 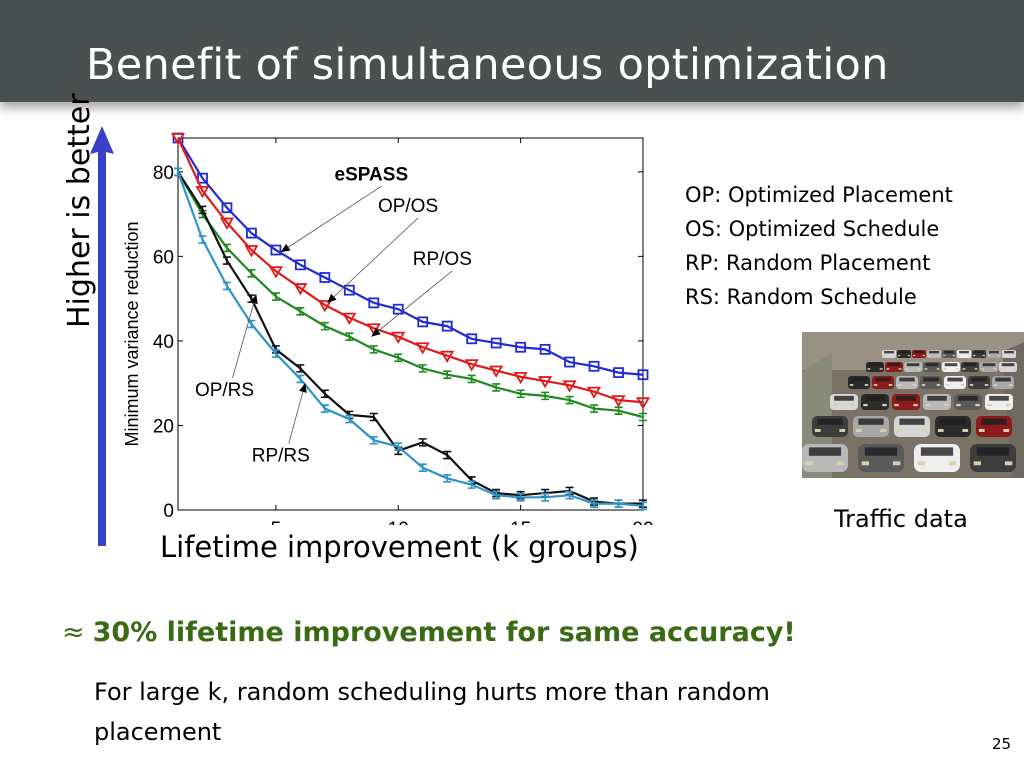 I want to click on y-tick-label: 40, so click(x=163, y=342).